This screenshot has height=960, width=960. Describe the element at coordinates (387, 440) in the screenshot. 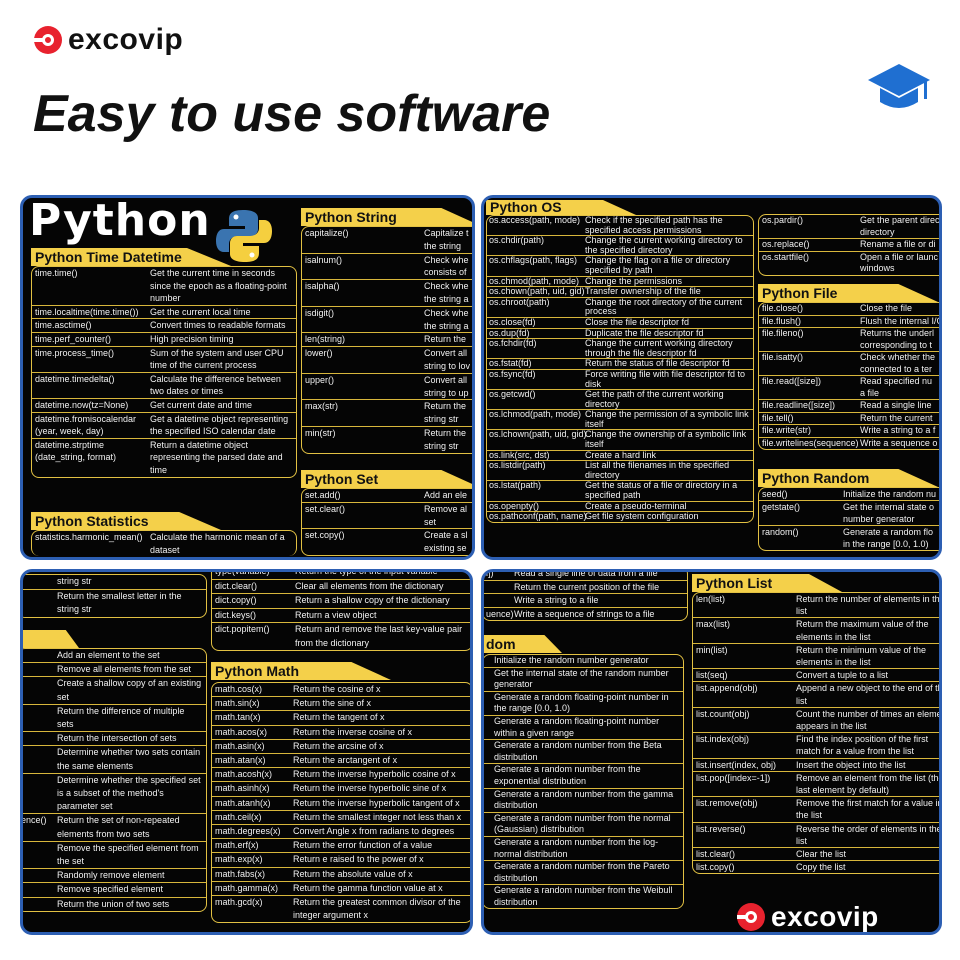

I see `table-row: min(str) Return the string str` at that location.